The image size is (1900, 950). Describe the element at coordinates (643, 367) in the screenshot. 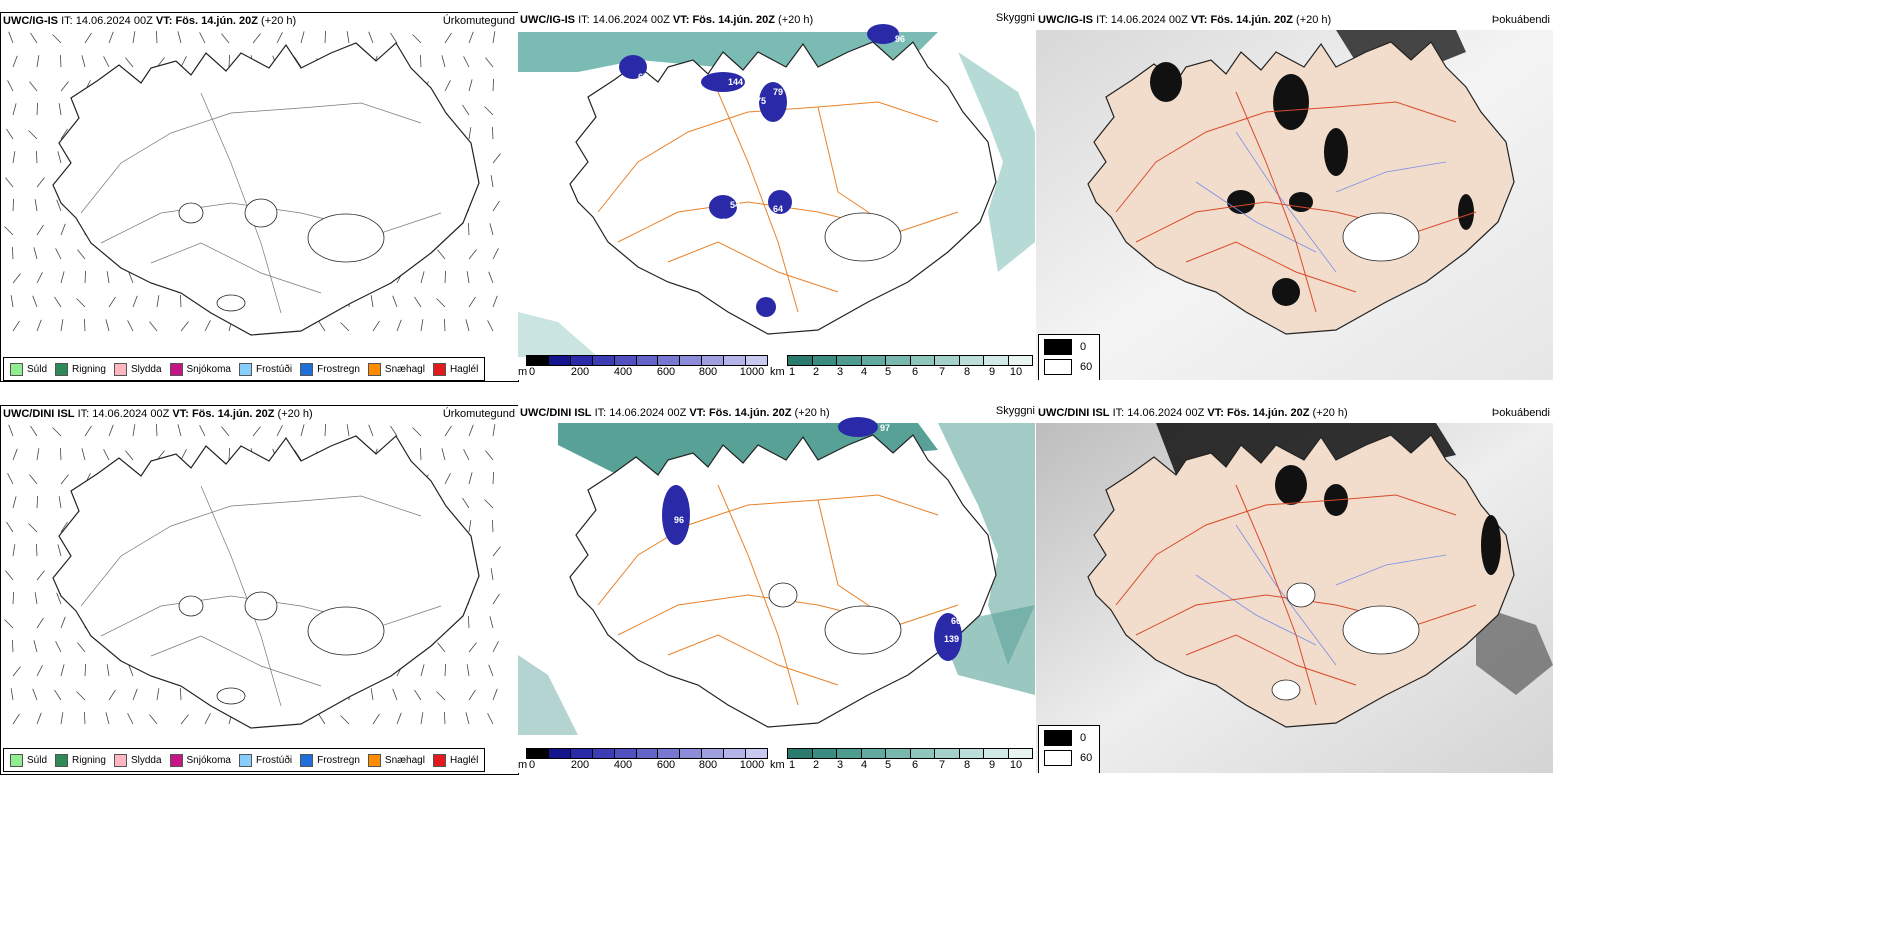

I see `cloudbase-colorbar: m 0 200 400 600 800 1000` at that location.